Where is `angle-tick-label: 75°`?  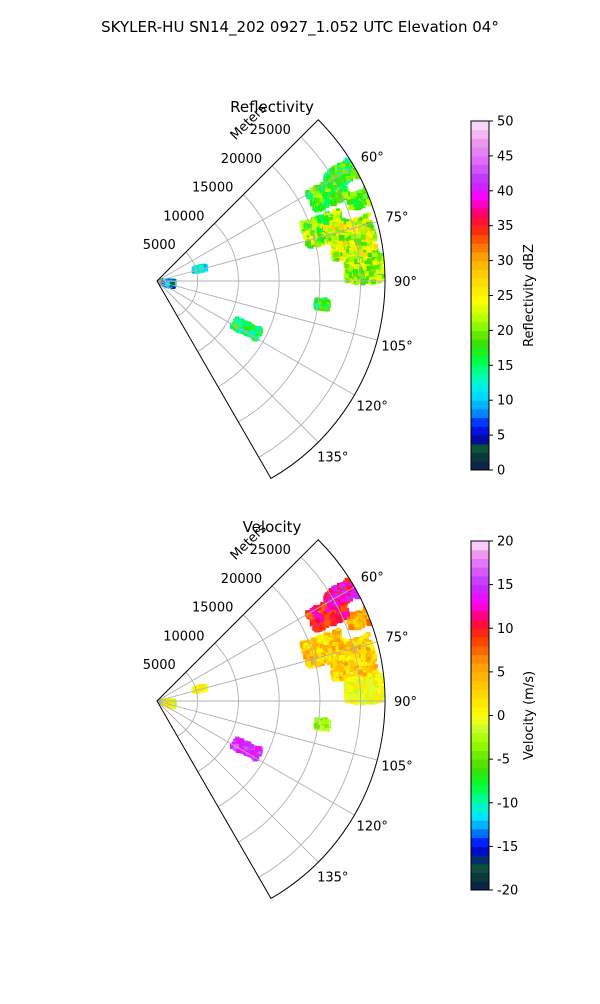
angle-tick-label: 75° is located at coordinates (397, 218).